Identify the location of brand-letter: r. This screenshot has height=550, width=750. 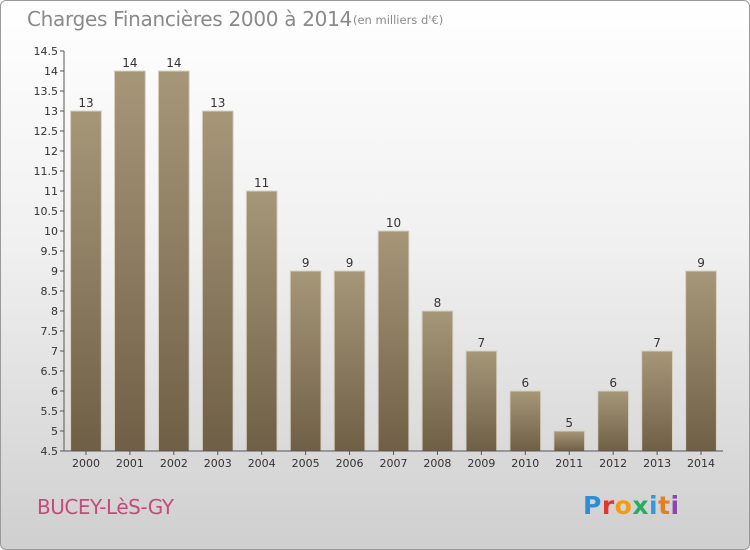
(608, 505).